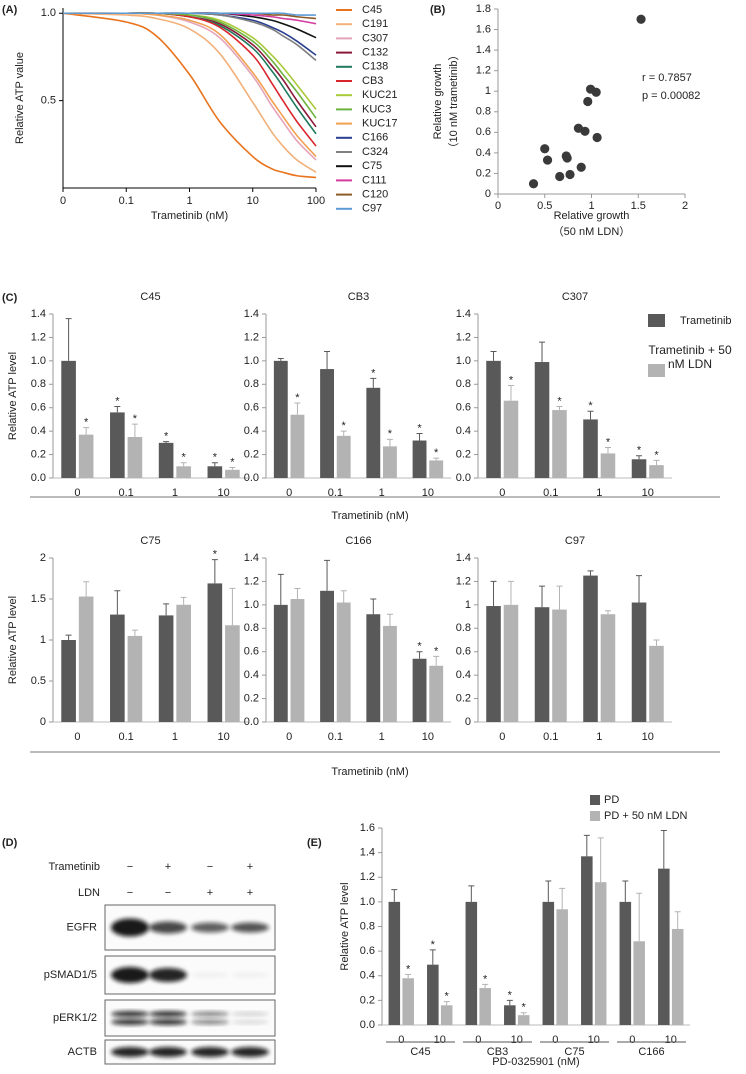 The width and height of the screenshot is (746, 1074). I want to click on y-tick-label: 0.5, so click(38, 681).